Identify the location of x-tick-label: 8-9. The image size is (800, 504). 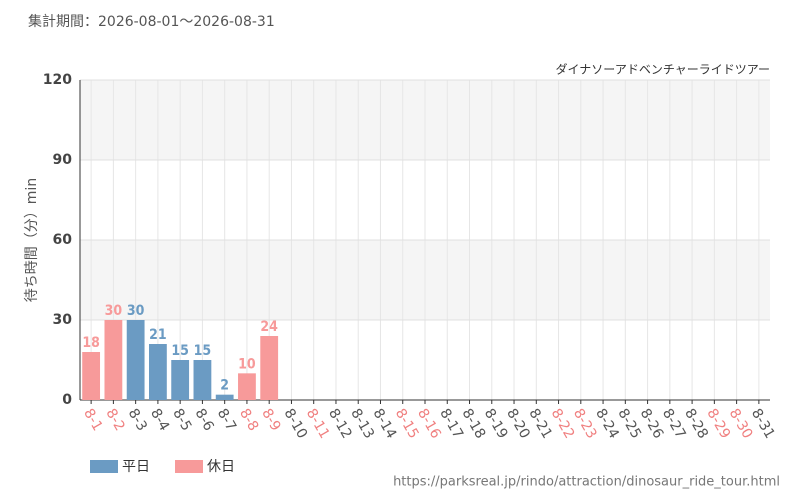
(270, 420).